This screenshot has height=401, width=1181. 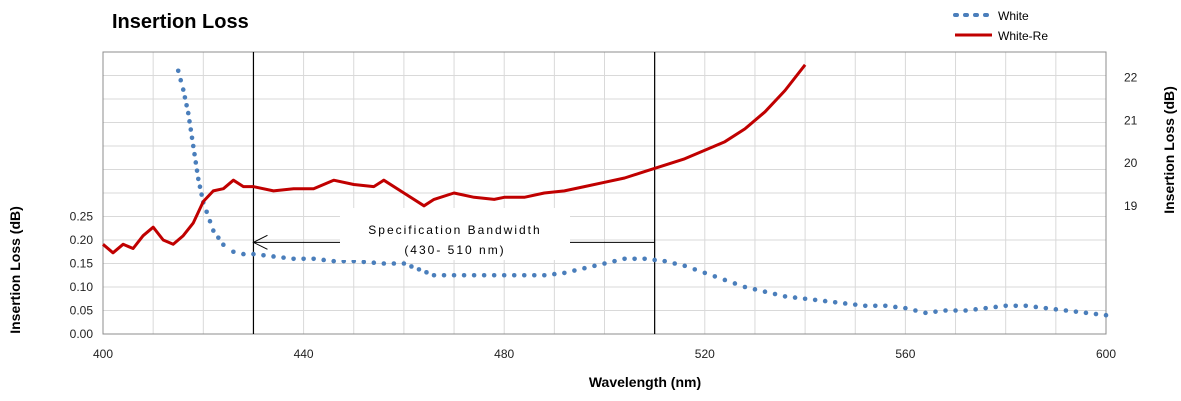 I want to click on y-right-axis-title: Insertion Loss (dB), so click(x=1169, y=150).